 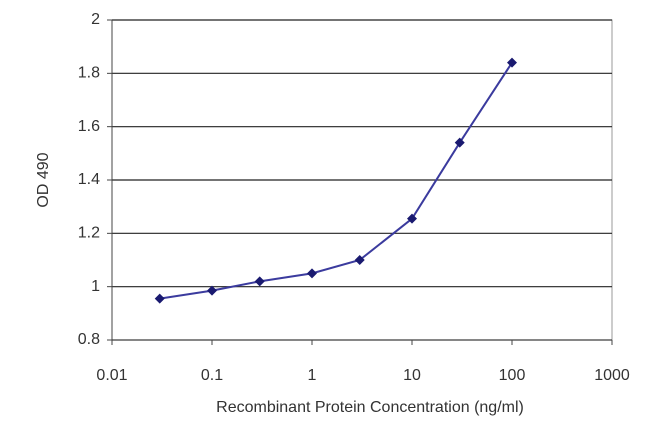 What do you see at coordinates (89, 126) in the screenshot?
I see `y-tick-label: 1.6` at bounding box center [89, 126].